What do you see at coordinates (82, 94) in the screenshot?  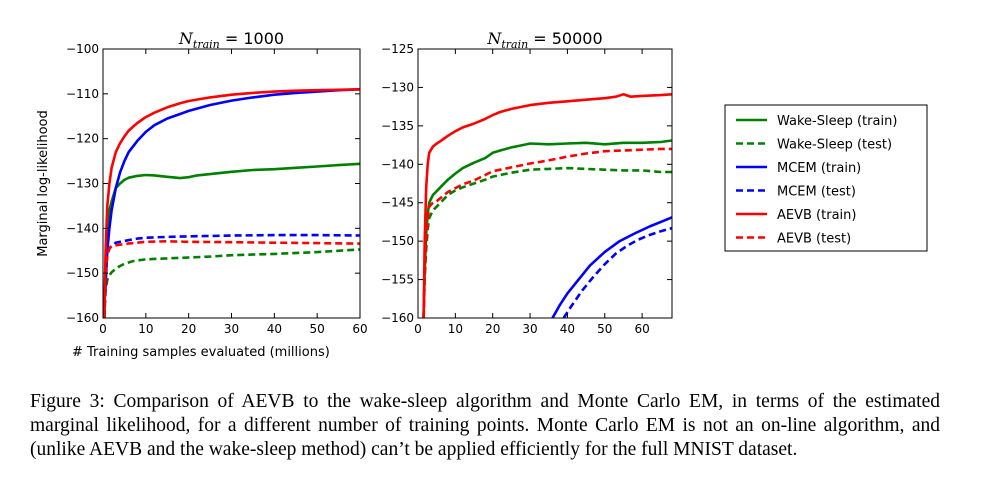 I see `y-tick-label: −110` at bounding box center [82, 94].